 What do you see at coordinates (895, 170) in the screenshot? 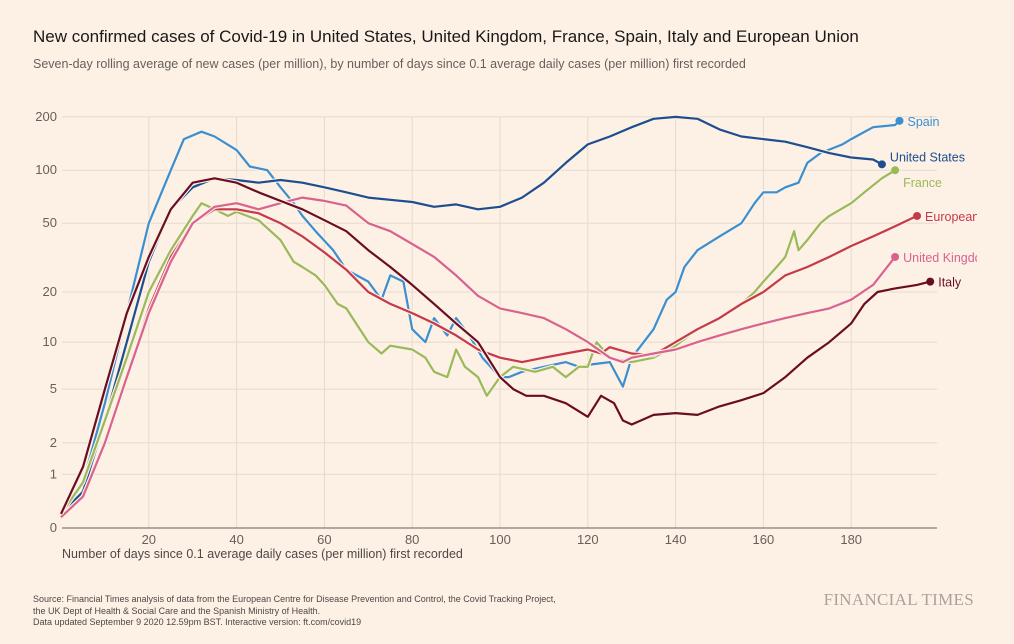
I see `series-end-dot-france` at bounding box center [895, 170].